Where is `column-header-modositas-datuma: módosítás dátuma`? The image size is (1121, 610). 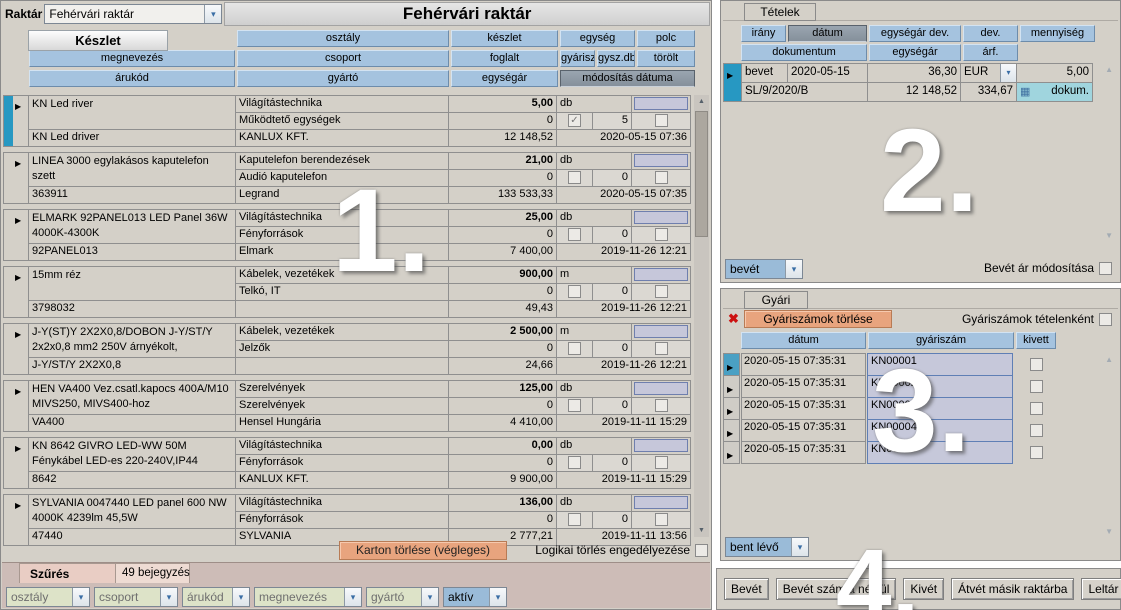 column-header-modositas-datuma: módosítás dátuma is located at coordinates (627, 78).